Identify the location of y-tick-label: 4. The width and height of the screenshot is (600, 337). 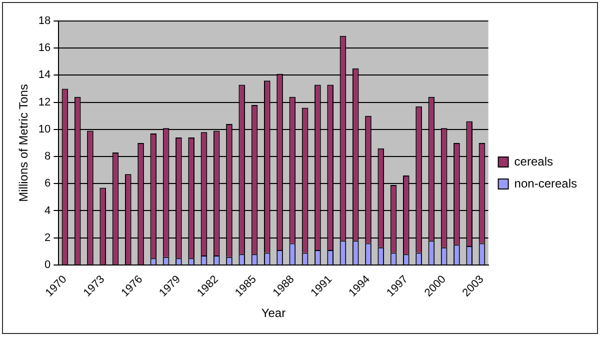
(47, 210).